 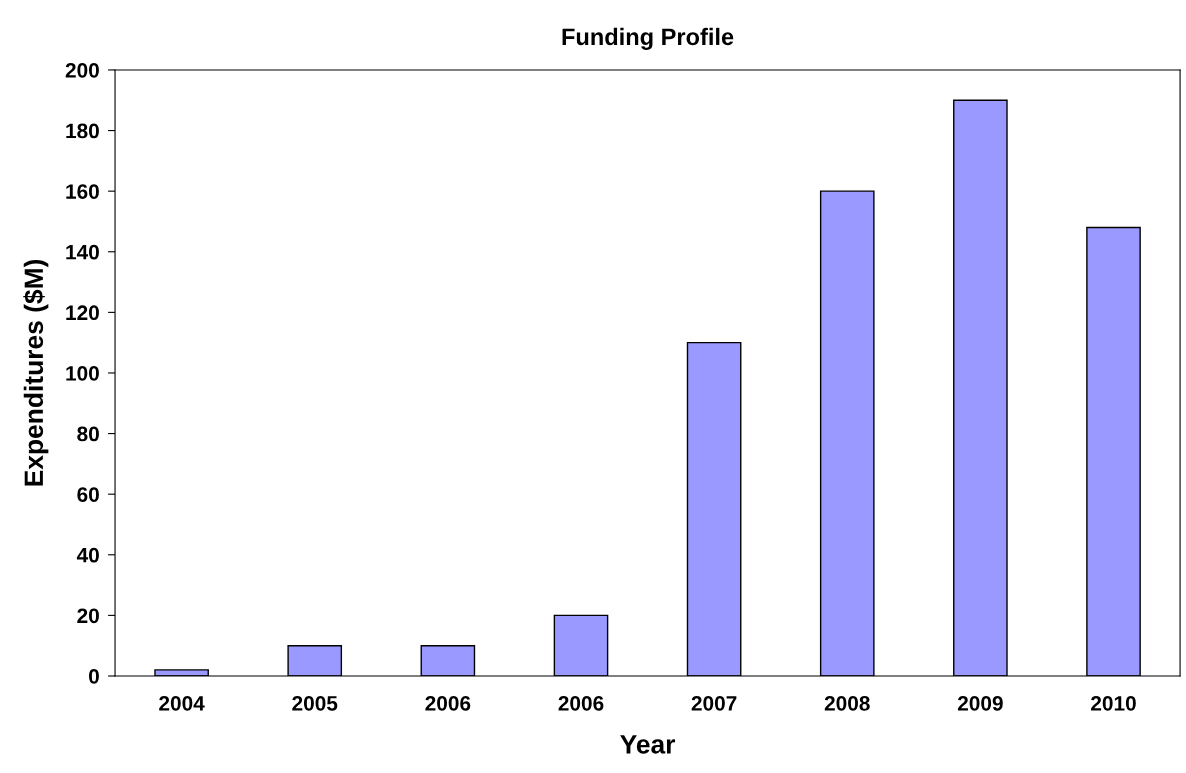 I want to click on y-tick-label: 140, so click(x=82, y=252).